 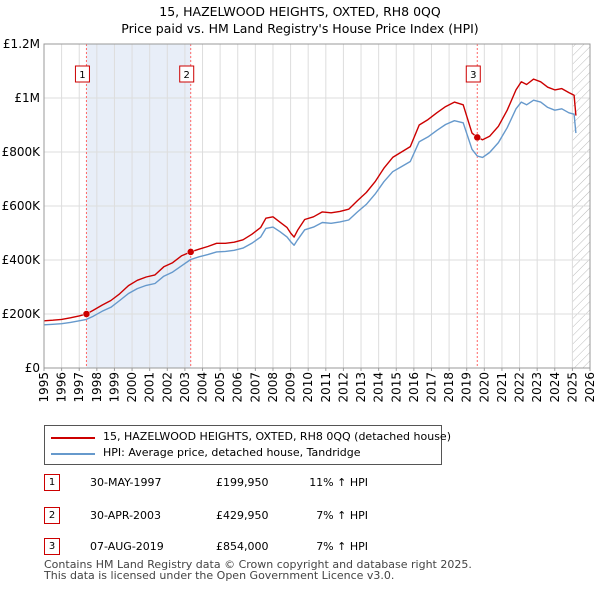 I want to click on sale-date: 30-APR-2003, so click(x=126, y=515).